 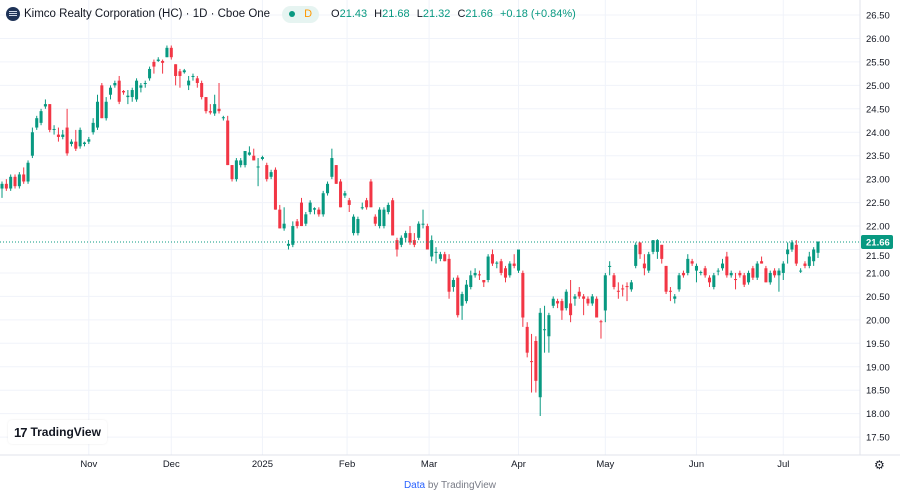 What do you see at coordinates (537, 14) in the screenshot?
I see `change-value: +0.18 (+0.84%)` at bounding box center [537, 14].